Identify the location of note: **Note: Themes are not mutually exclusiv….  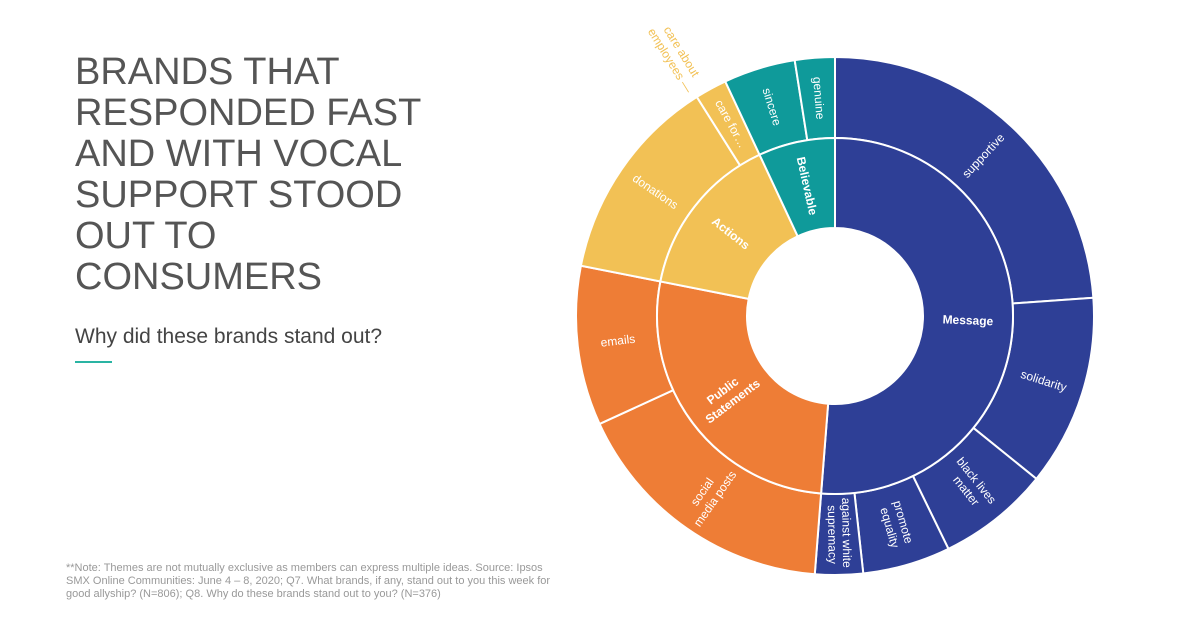
(308, 581).